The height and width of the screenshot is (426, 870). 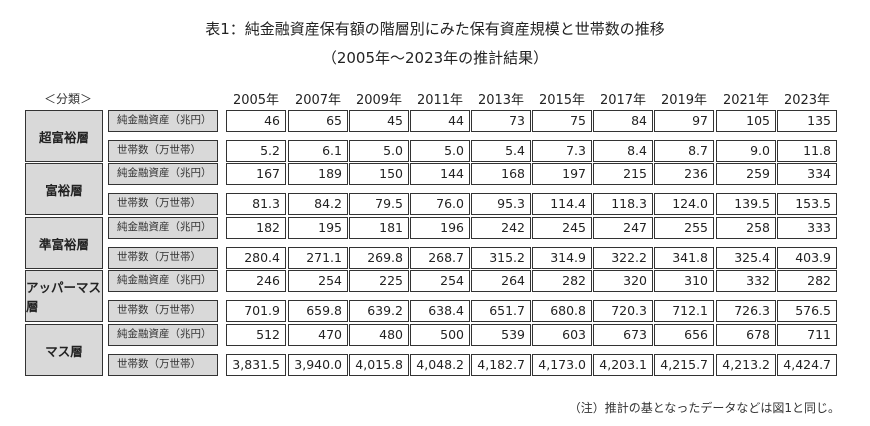 I want to click on cell-assets: 144, so click(x=440, y=174).